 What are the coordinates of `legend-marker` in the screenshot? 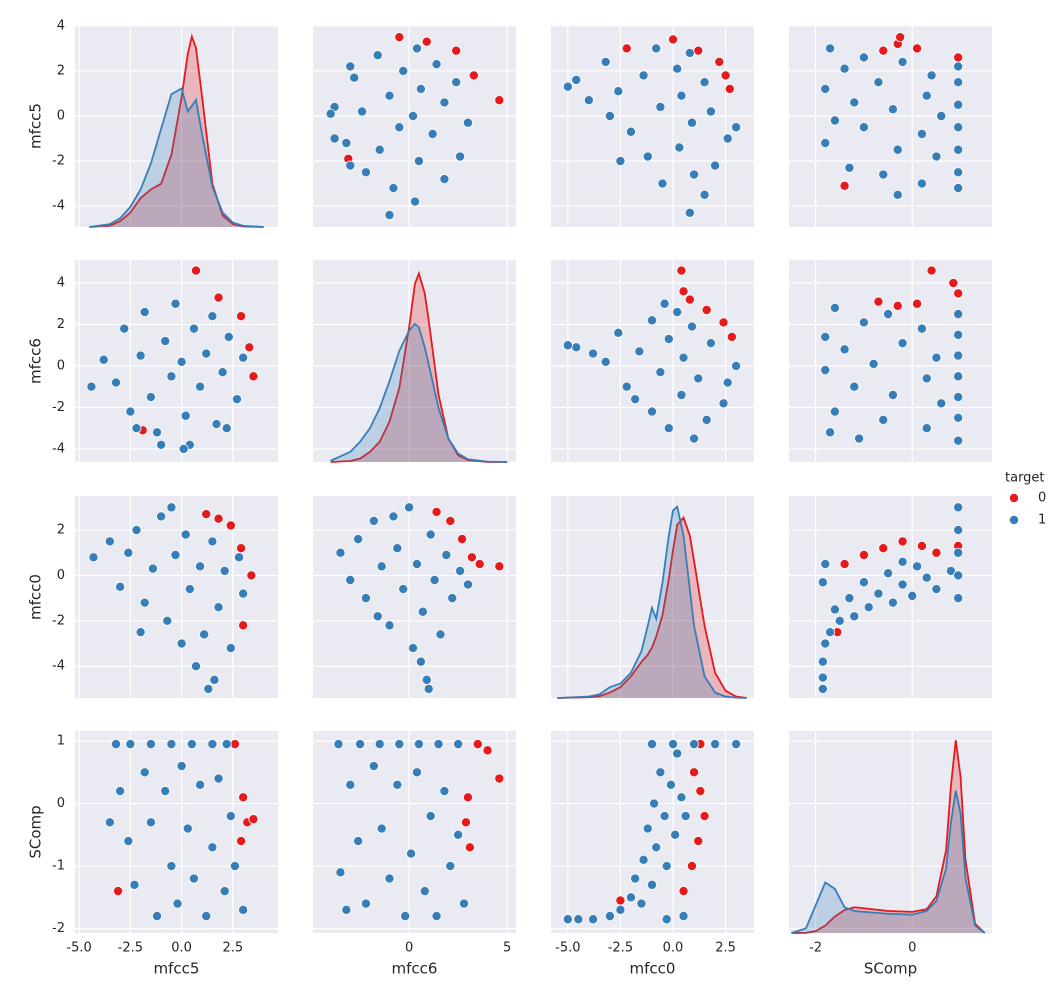 It's located at (1014, 497).